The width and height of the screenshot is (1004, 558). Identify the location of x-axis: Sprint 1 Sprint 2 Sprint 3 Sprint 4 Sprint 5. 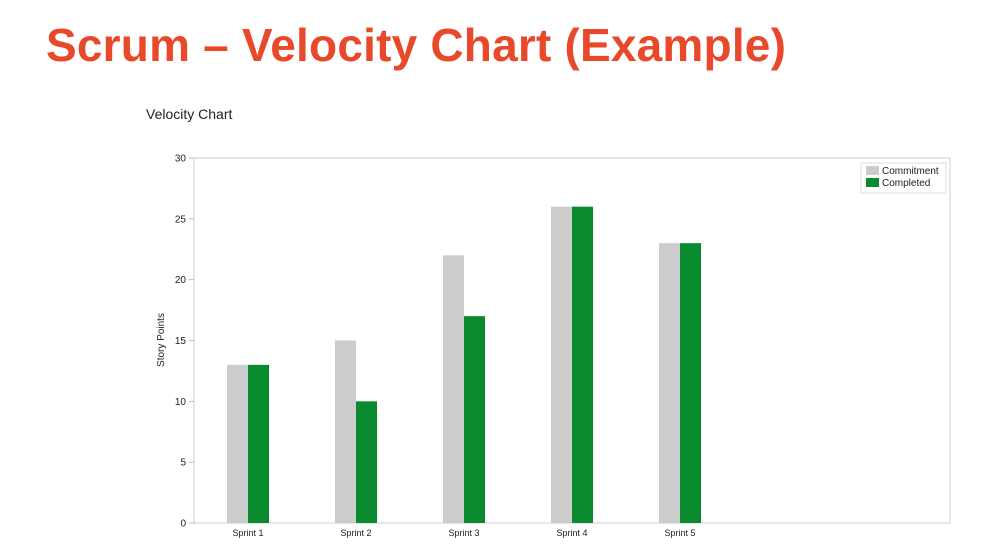
(463, 533).